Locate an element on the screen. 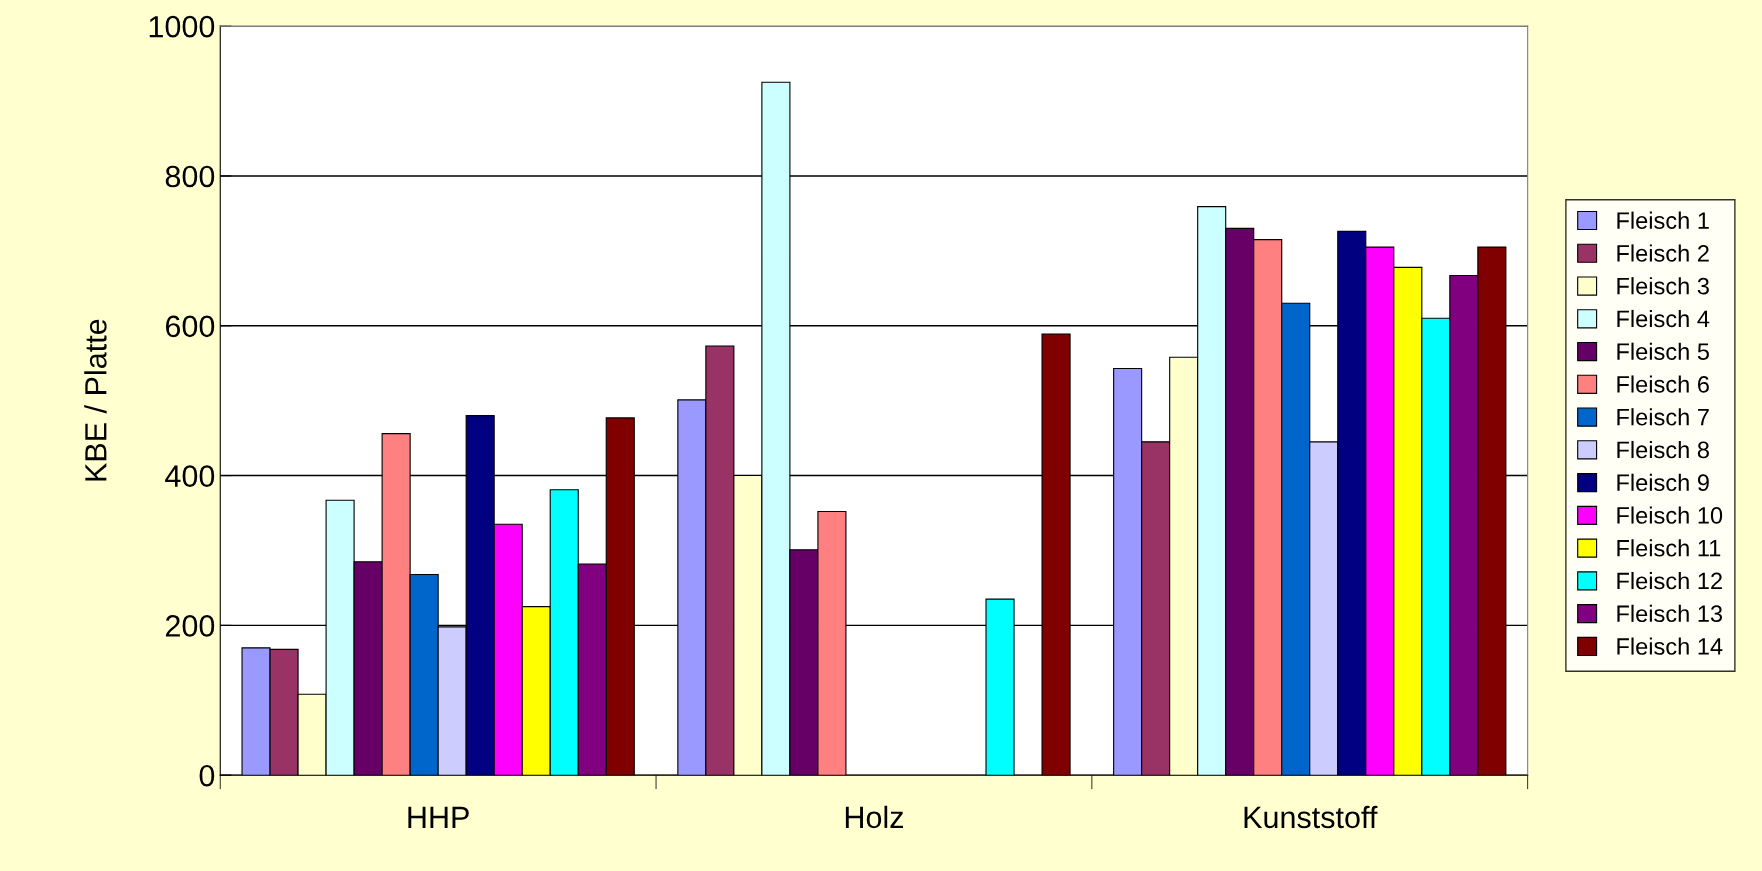 The width and height of the screenshot is (1762, 871). y-tick-label: 800 is located at coordinates (190, 176).